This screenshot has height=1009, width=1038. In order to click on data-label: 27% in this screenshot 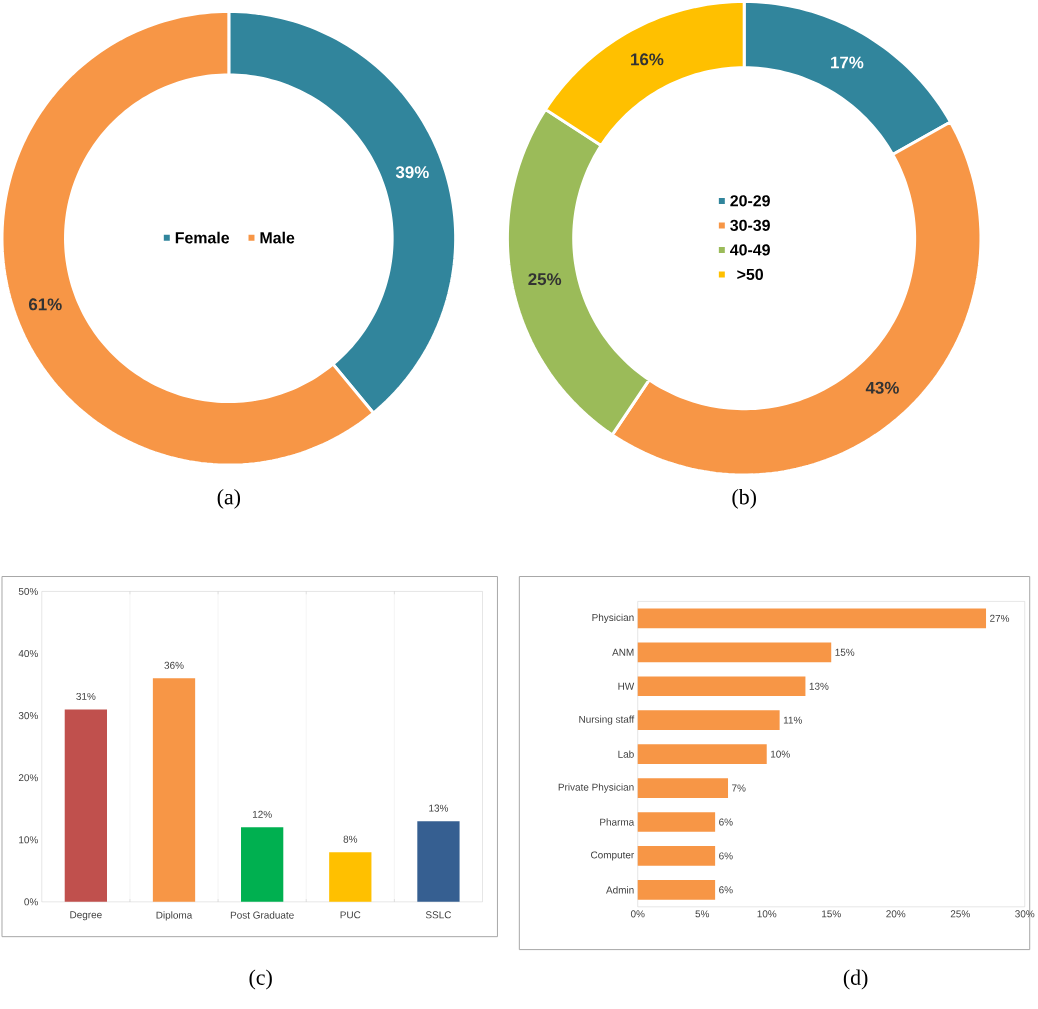, I will do `click(1000, 618)`.